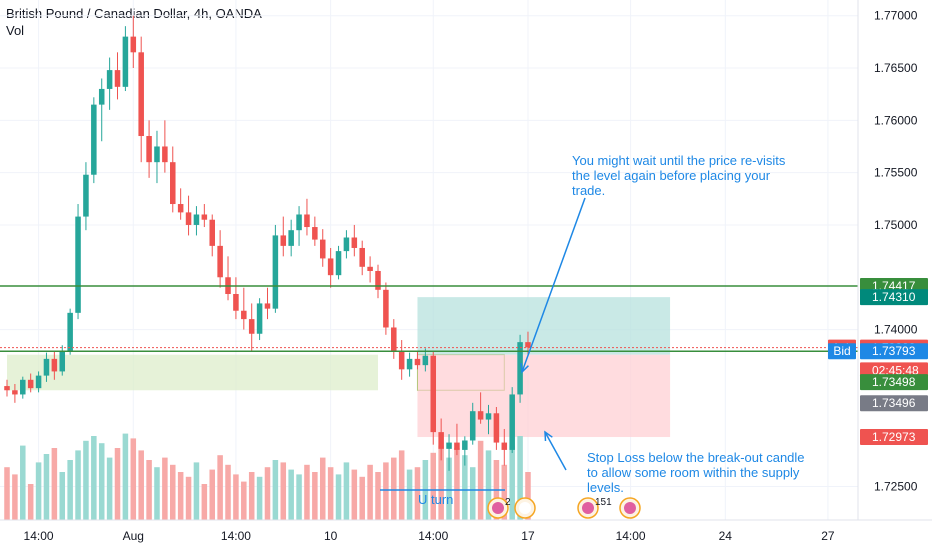  Describe the element at coordinates (192, 372) in the screenshot. I see `supply-zone` at that location.